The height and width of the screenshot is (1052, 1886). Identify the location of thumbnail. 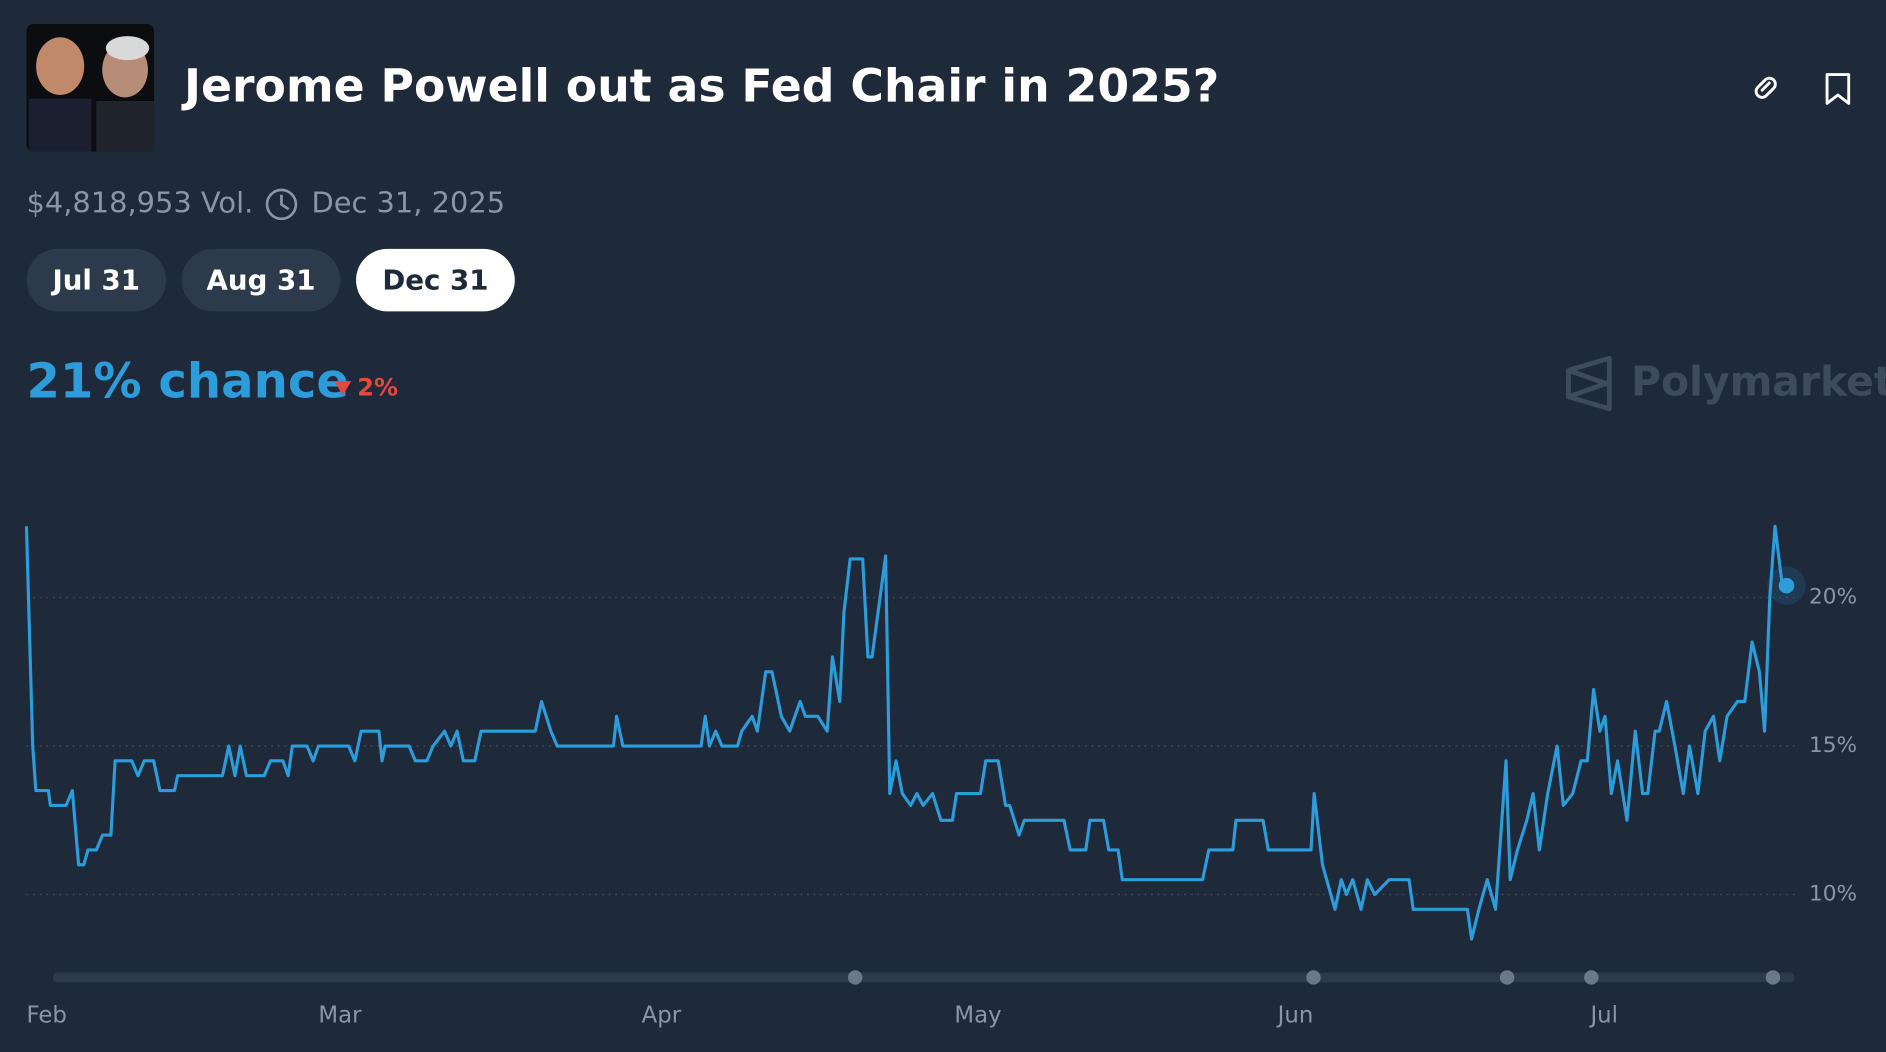
(90, 88).